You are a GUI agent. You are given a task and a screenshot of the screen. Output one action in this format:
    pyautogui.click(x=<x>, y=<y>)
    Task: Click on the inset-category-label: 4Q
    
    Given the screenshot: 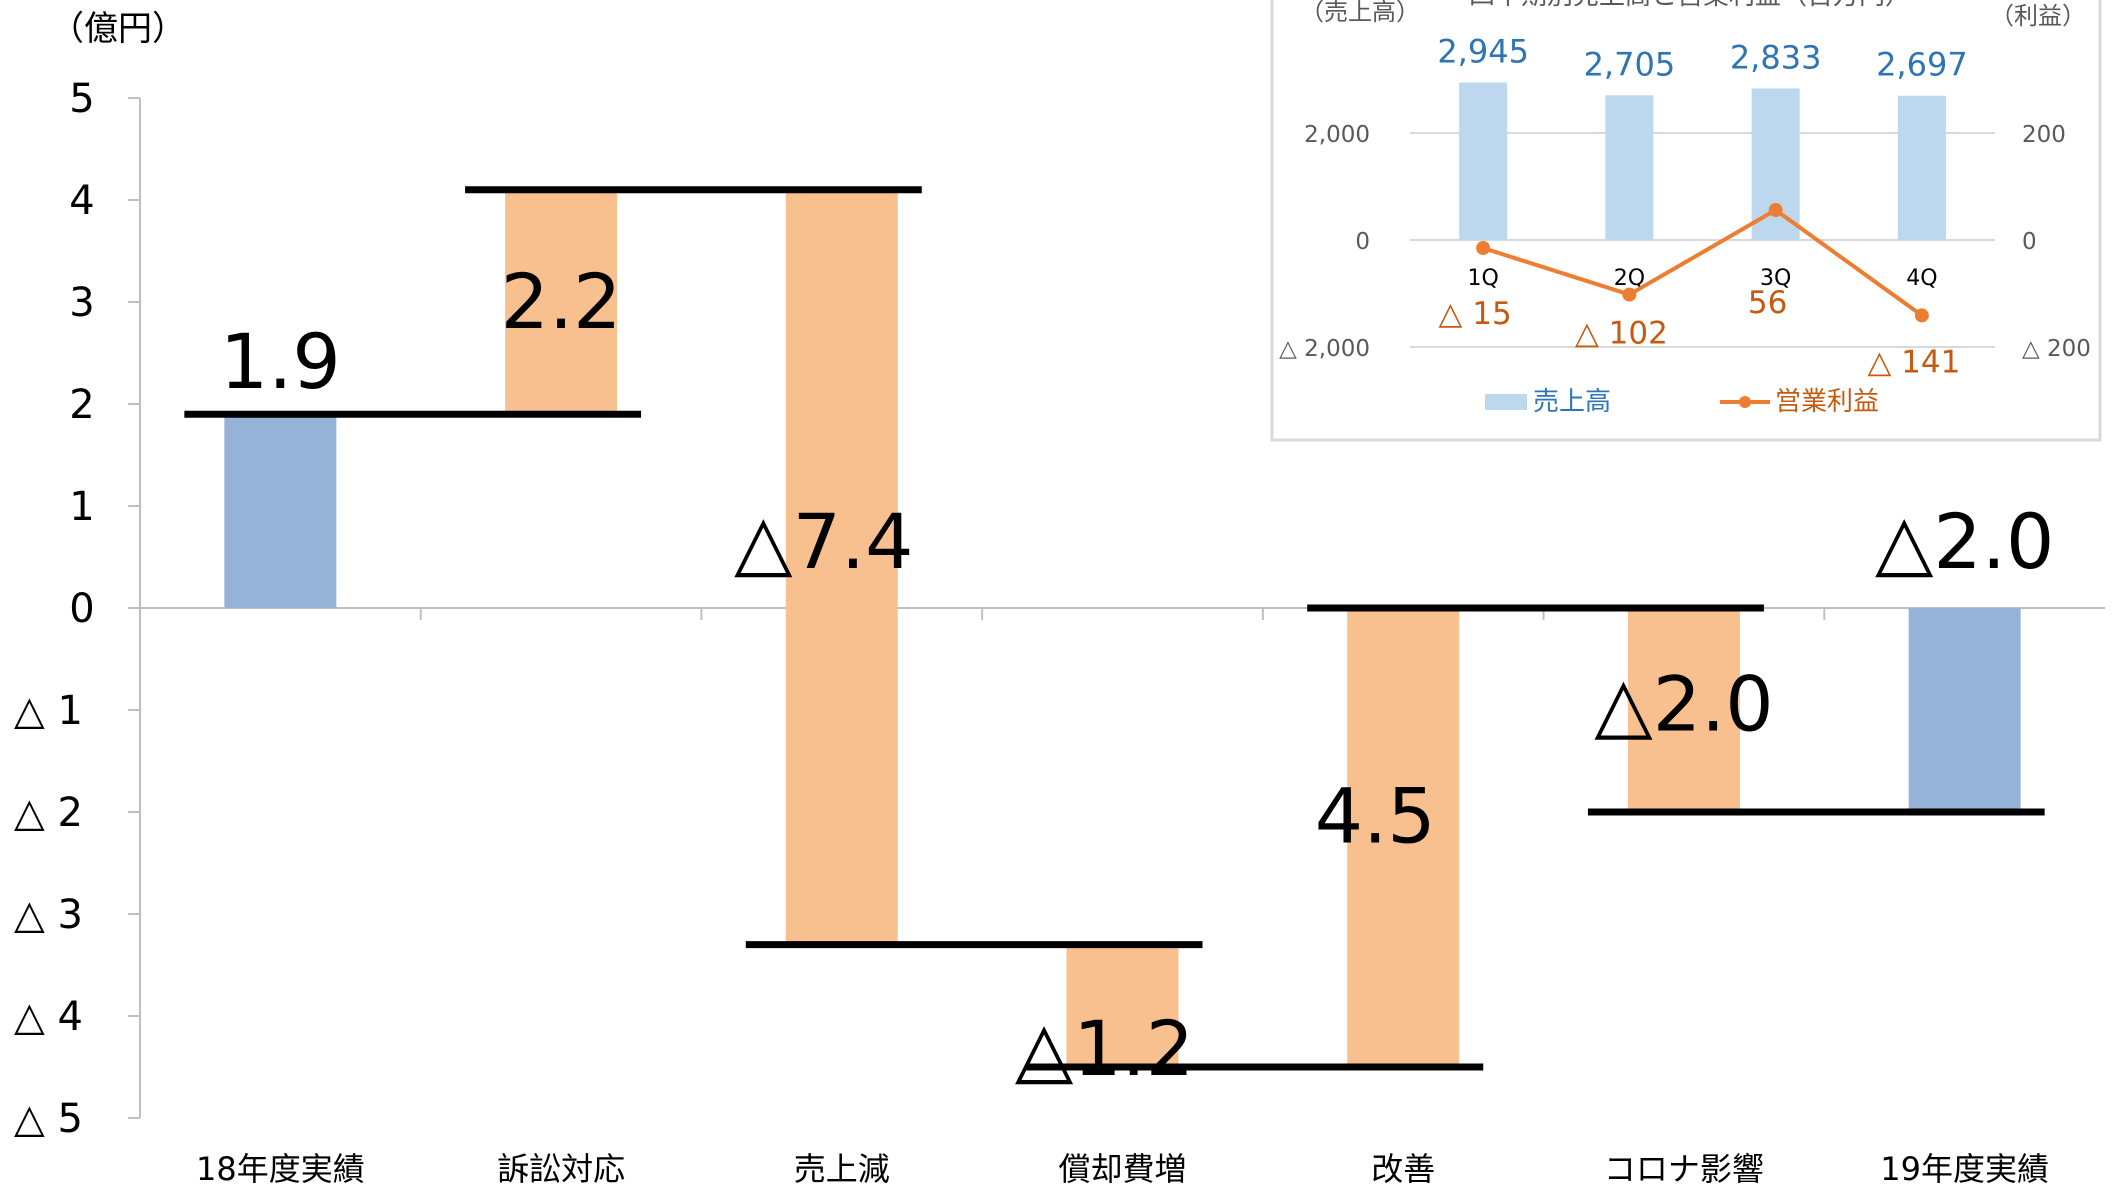 What is the action you would take?
    pyautogui.click(x=1921, y=278)
    